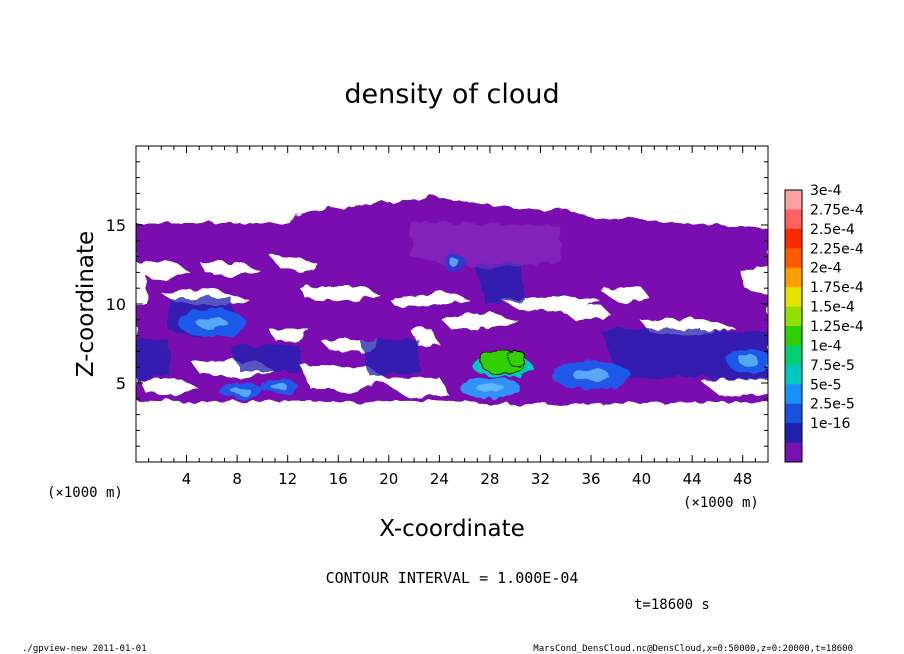  What do you see at coordinates (84, 649) in the screenshot?
I see `footer-left: ./gpview-new 2011-01-01` at bounding box center [84, 649].